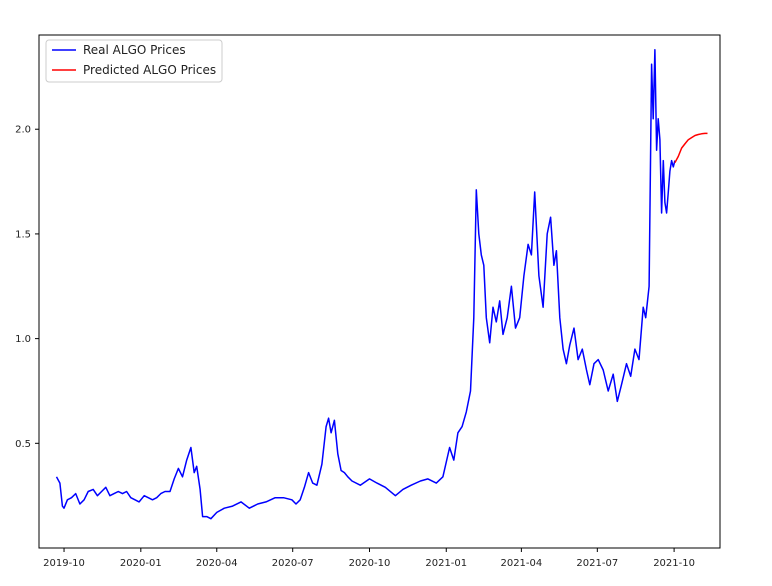 The width and height of the screenshot is (772, 586). I want to click on y-tick-label: 0.5, so click(23, 444).